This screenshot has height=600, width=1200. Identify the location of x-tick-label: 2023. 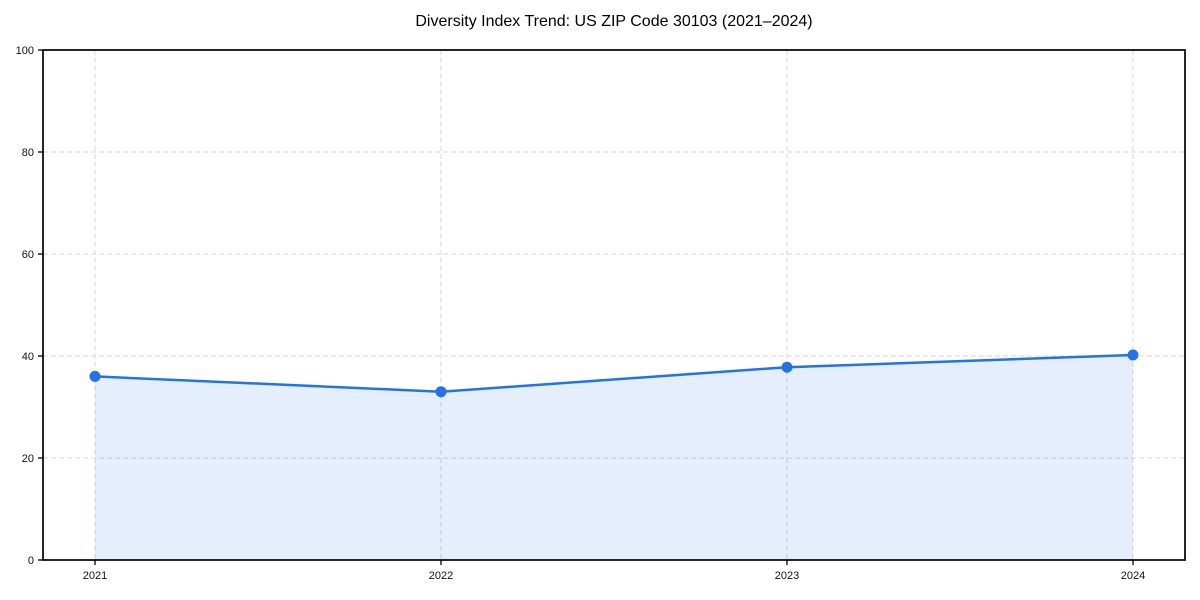
(787, 576).